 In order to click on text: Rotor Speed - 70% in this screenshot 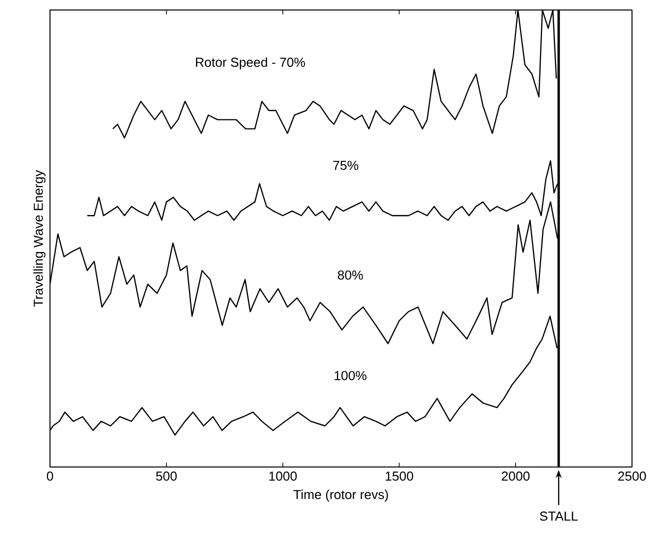, I will do `click(251, 63)`.